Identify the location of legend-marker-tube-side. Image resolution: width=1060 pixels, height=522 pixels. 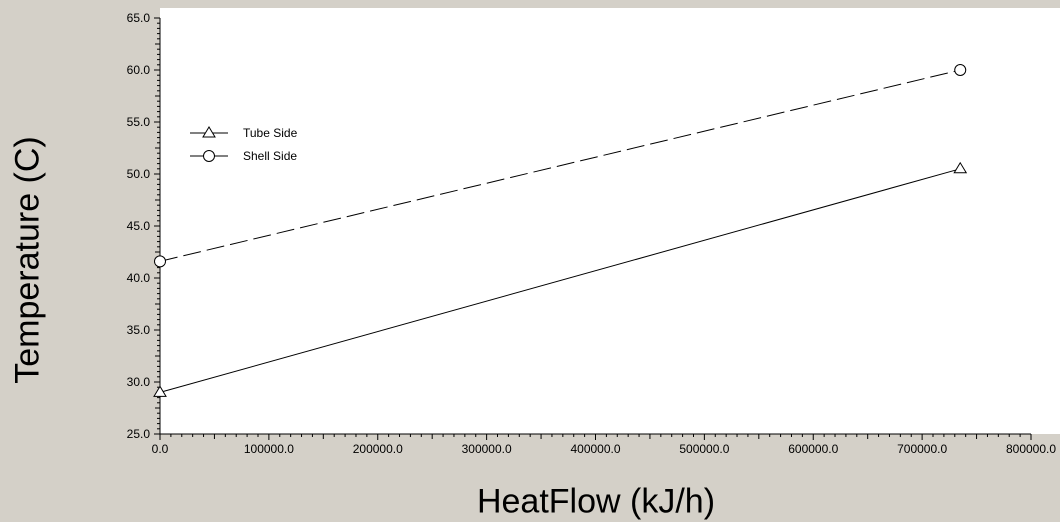
(209, 132).